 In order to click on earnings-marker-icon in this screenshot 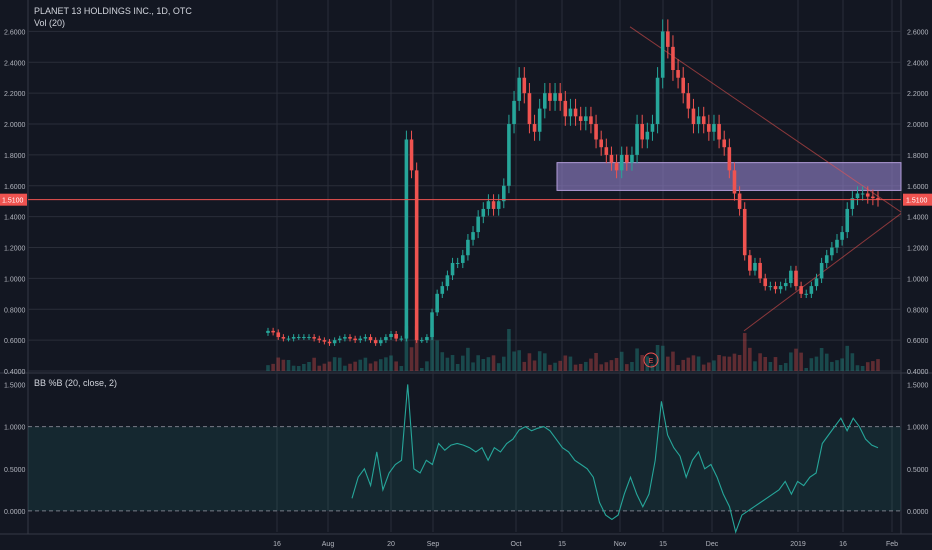, I will do `click(651, 360)`.